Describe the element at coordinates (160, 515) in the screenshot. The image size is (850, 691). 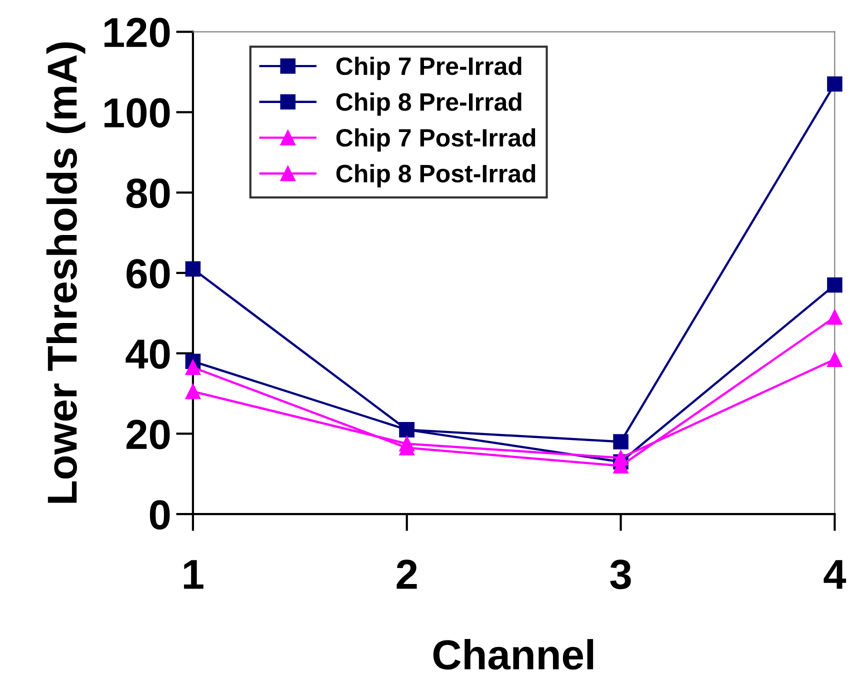
I see `y-tick-label: 0` at that location.